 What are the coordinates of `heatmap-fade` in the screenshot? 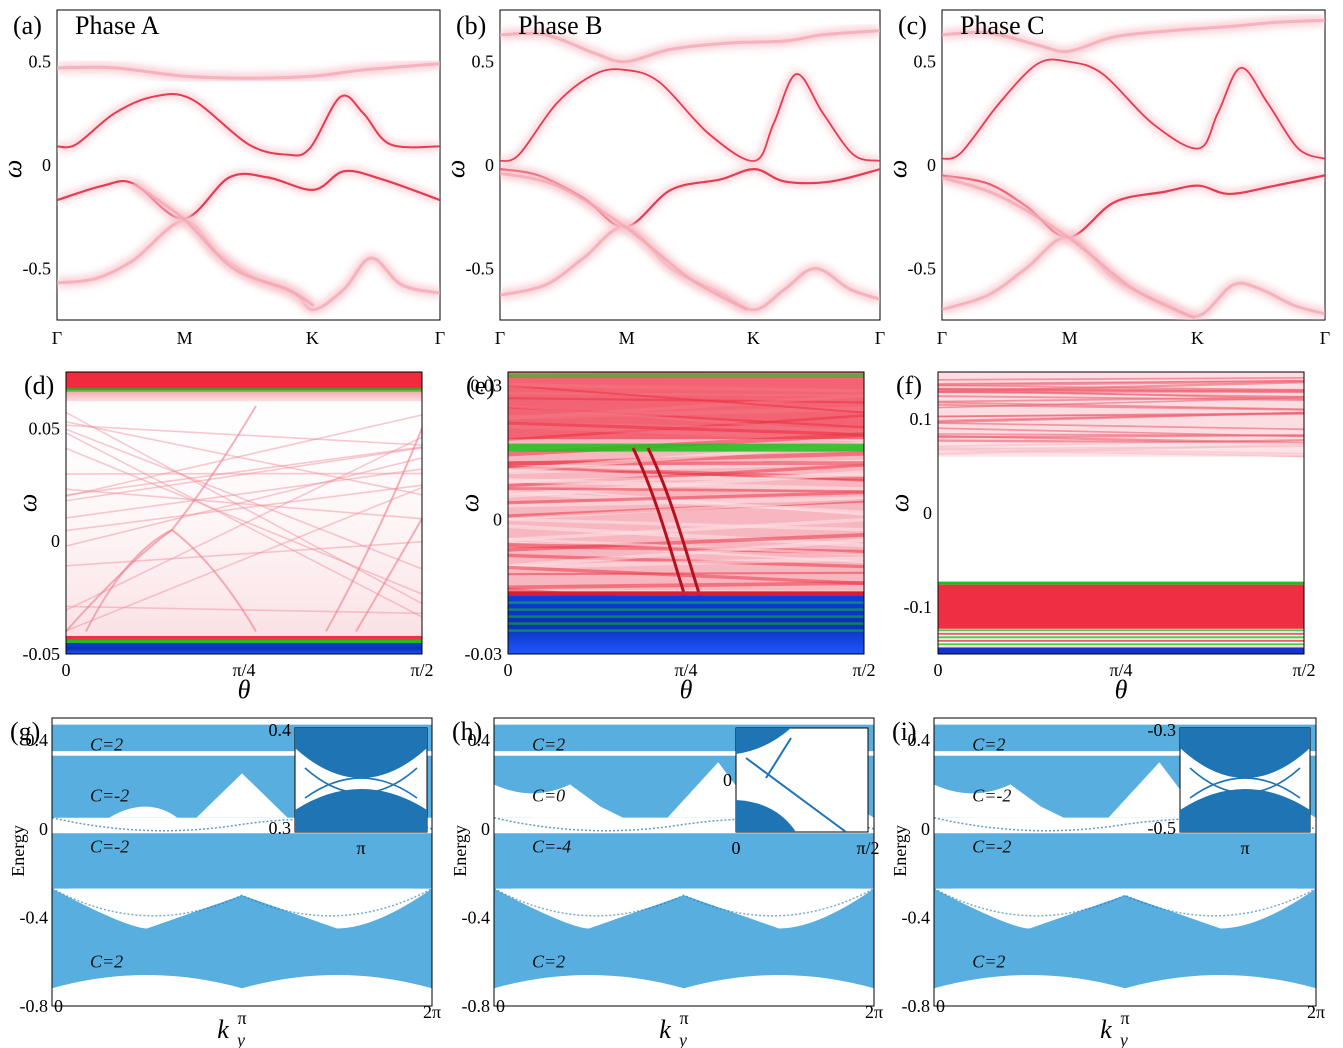 It's located at (244, 513).